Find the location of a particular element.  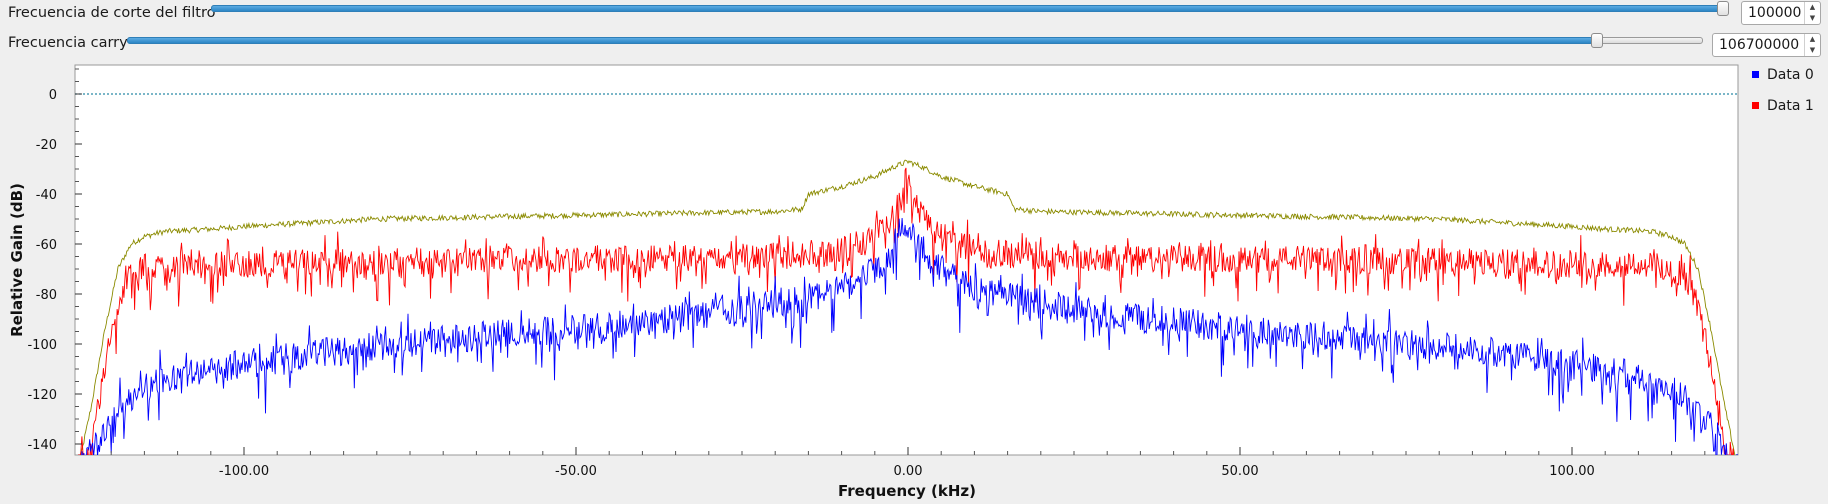

filter-cutoff-slider is located at coordinates (970, 8).